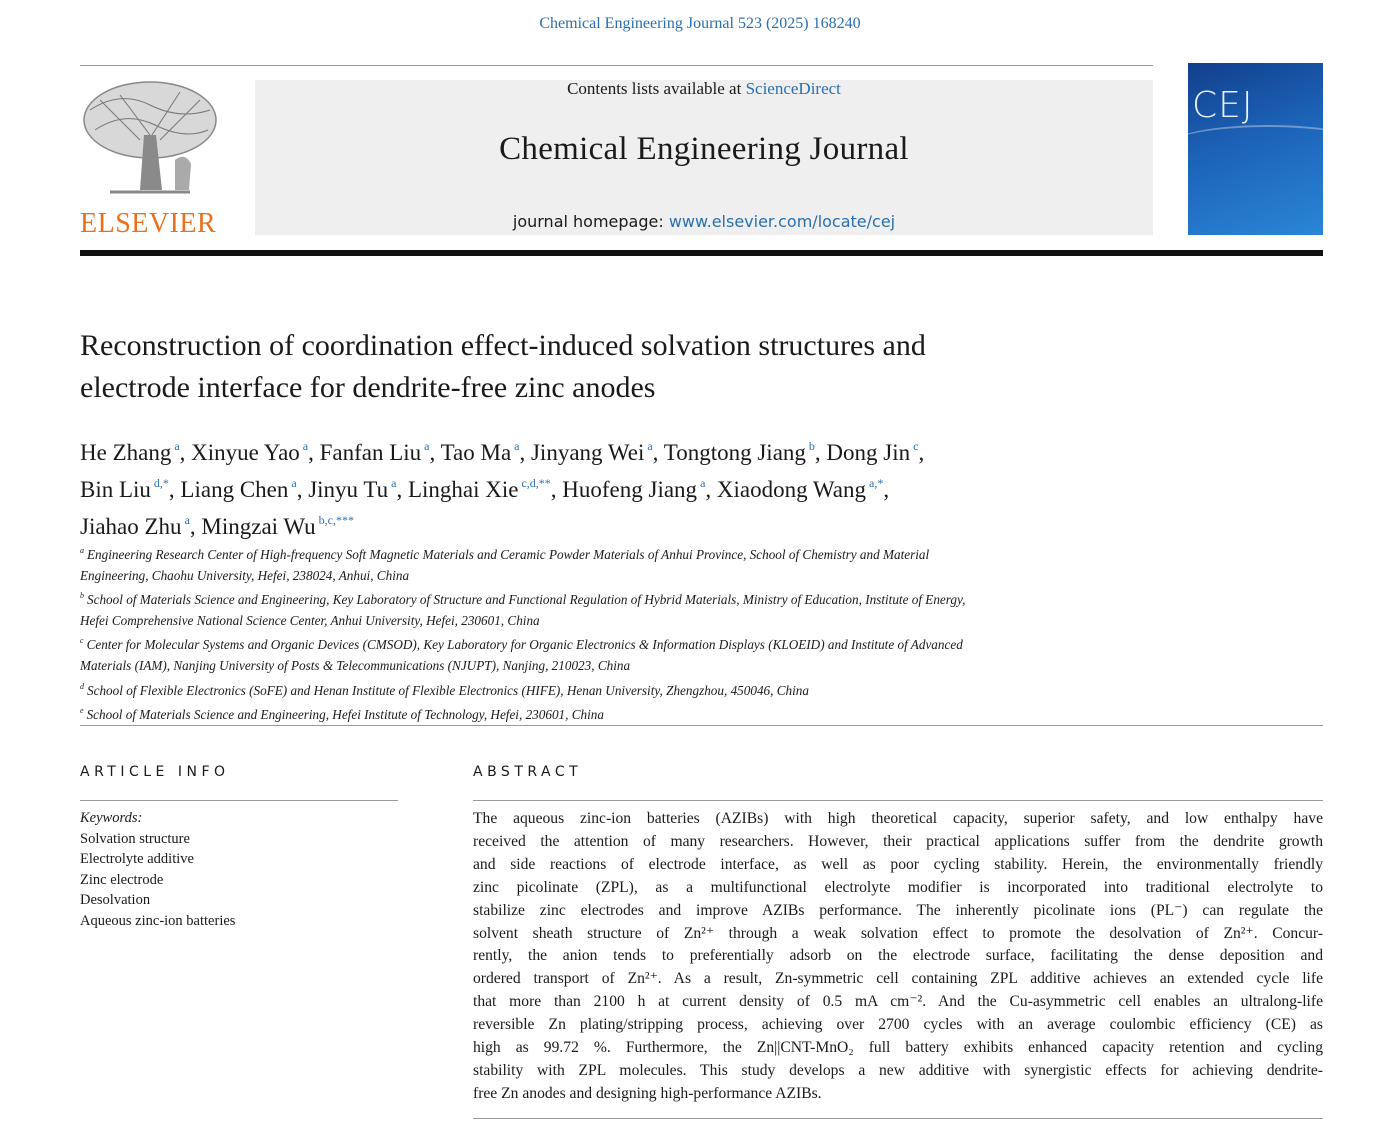 The image size is (1400, 1126). What do you see at coordinates (148, 223) in the screenshot?
I see `elsevier-wordmark: ELSEVIER` at bounding box center [148, 223].